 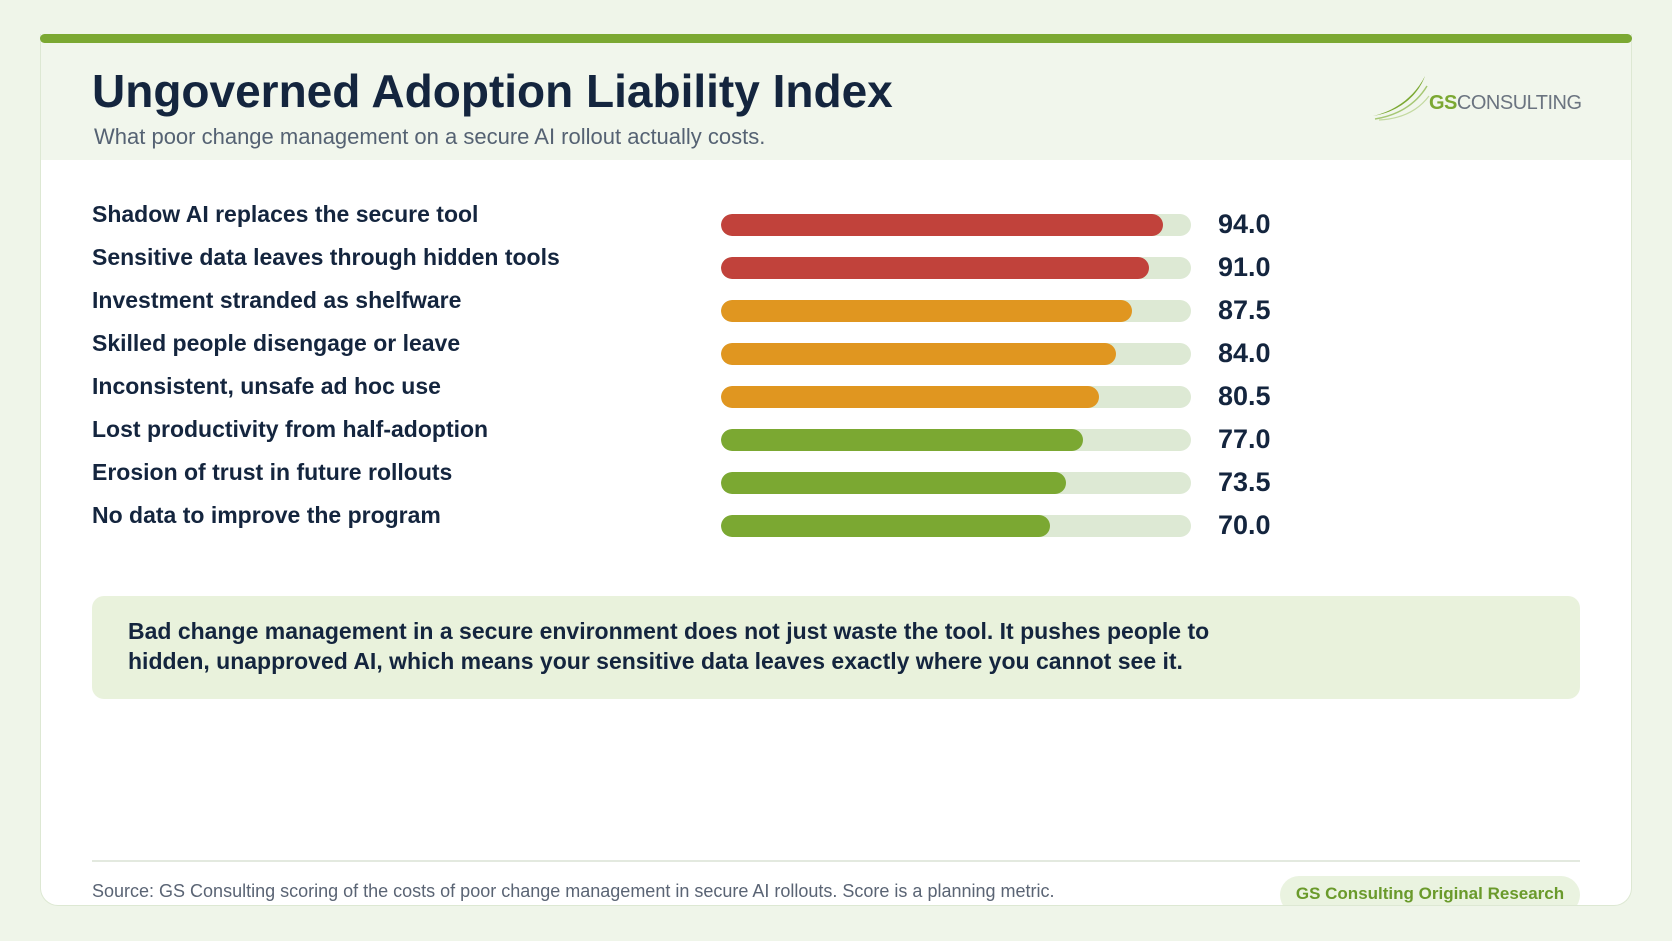 I want to click on chart-row: Skilled people disengage or leave 84.0, so click(x=836, y=351).